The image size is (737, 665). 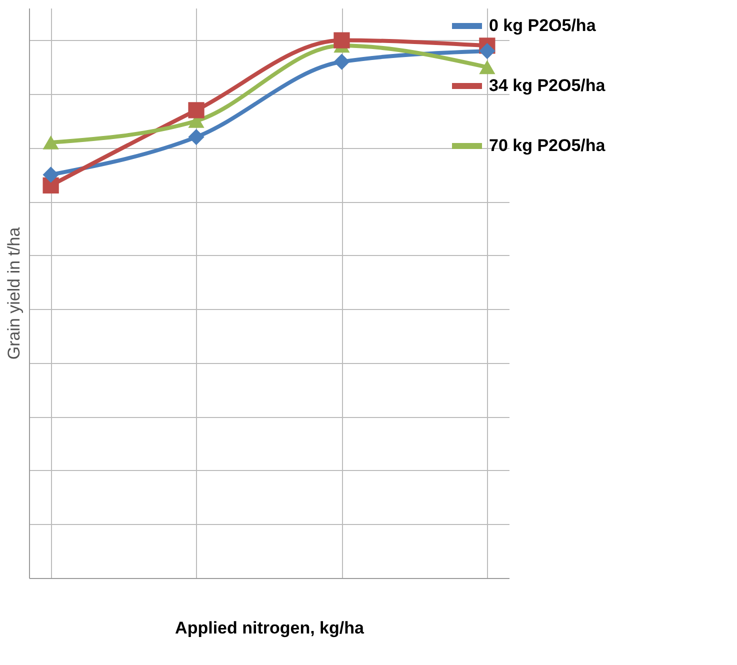 I want to click on x-axis-title: Applied nitrogen, kg/ha, so click(x=269, y=628).